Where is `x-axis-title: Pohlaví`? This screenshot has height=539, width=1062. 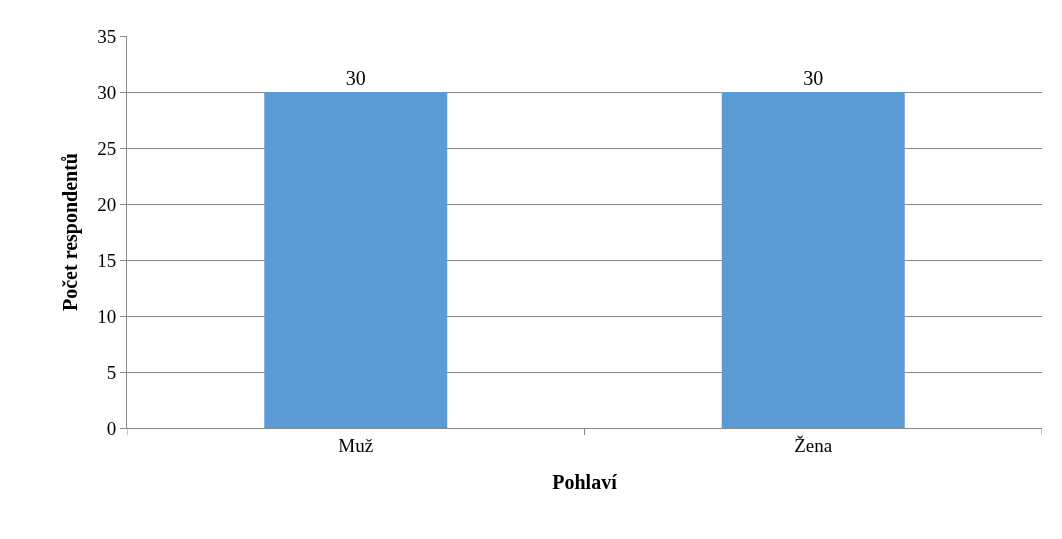
x-axis-title: Pohlaví is located at coordinates (585, 482).